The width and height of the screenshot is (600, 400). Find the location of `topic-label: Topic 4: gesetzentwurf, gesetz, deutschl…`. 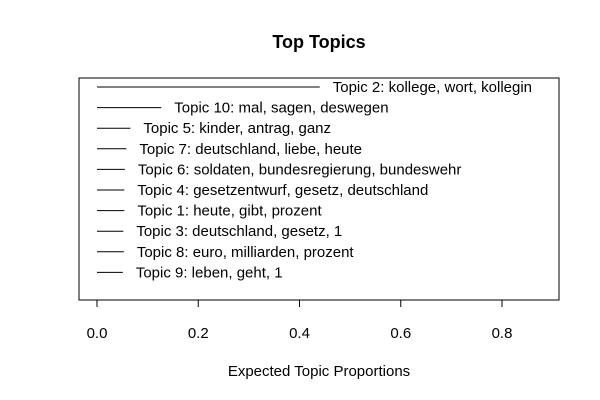

topic-label: Topic 4: gesetzentwurf, gesetz, deutschl… is located at coordinates (282, 190).